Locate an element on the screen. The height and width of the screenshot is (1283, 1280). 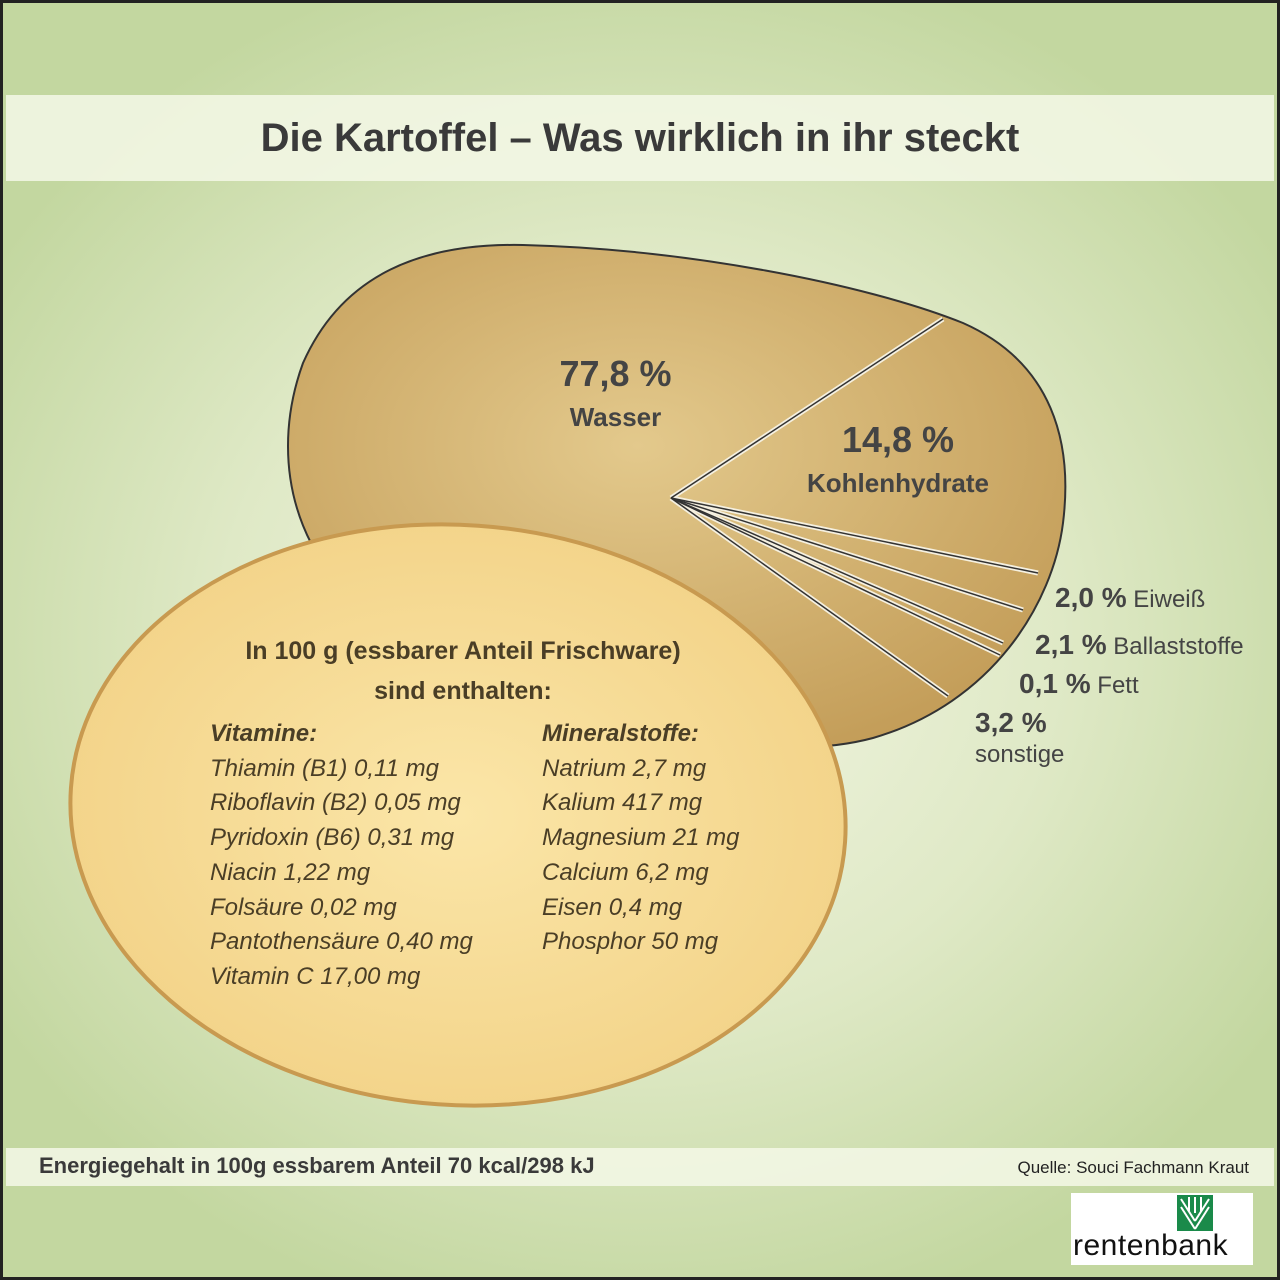
list-item: Folsäure 0,02 mg is located at coordinates (303, 907).